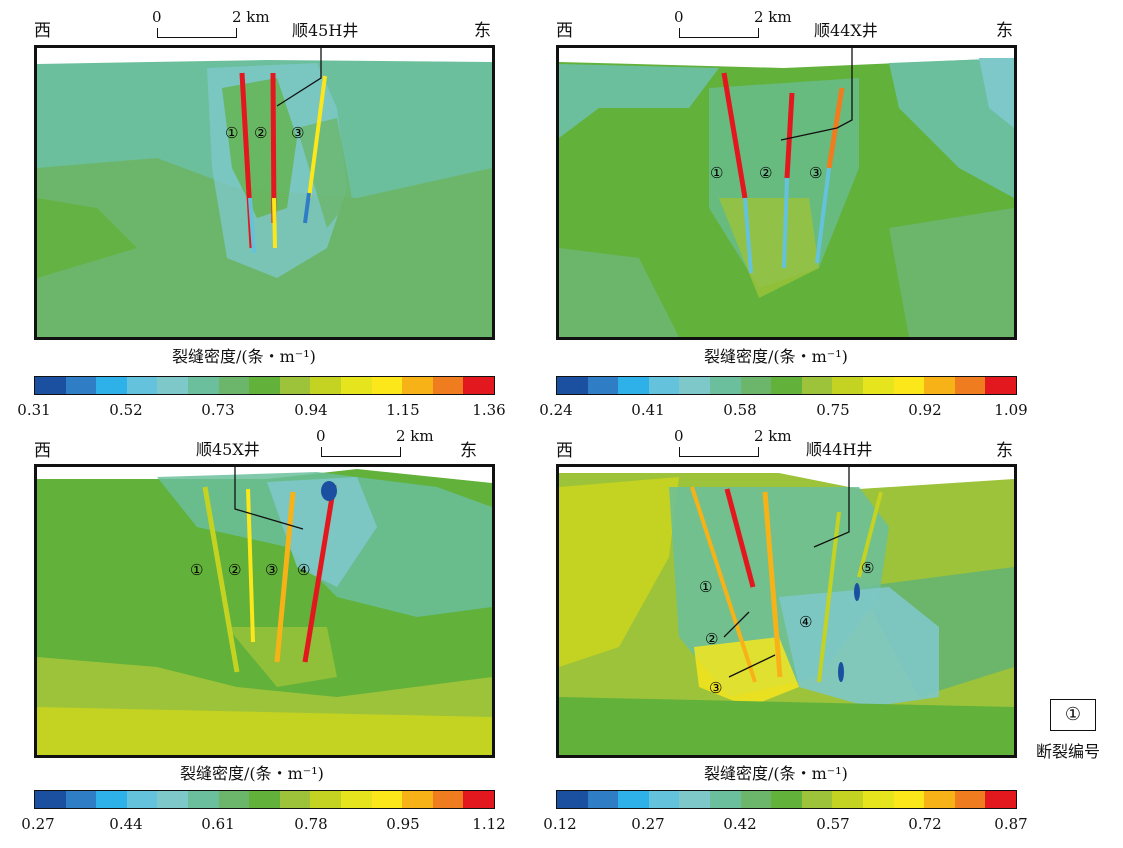 This screenshot has height=848, width=1123. I want to click on tick-label: 1.12, so click(489, 824).